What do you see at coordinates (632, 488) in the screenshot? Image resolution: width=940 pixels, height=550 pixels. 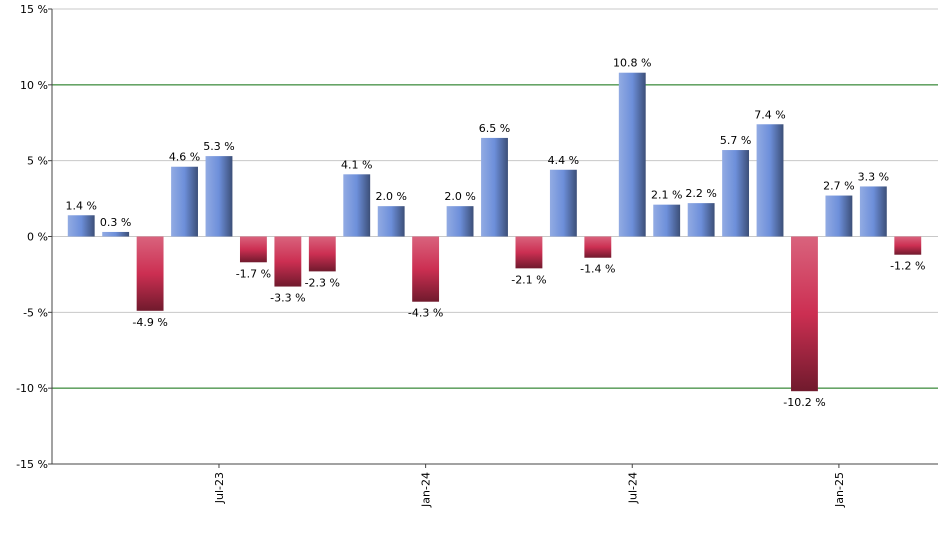 I see `x-tick-label: Jul-24` at bounding box center [632, 488].